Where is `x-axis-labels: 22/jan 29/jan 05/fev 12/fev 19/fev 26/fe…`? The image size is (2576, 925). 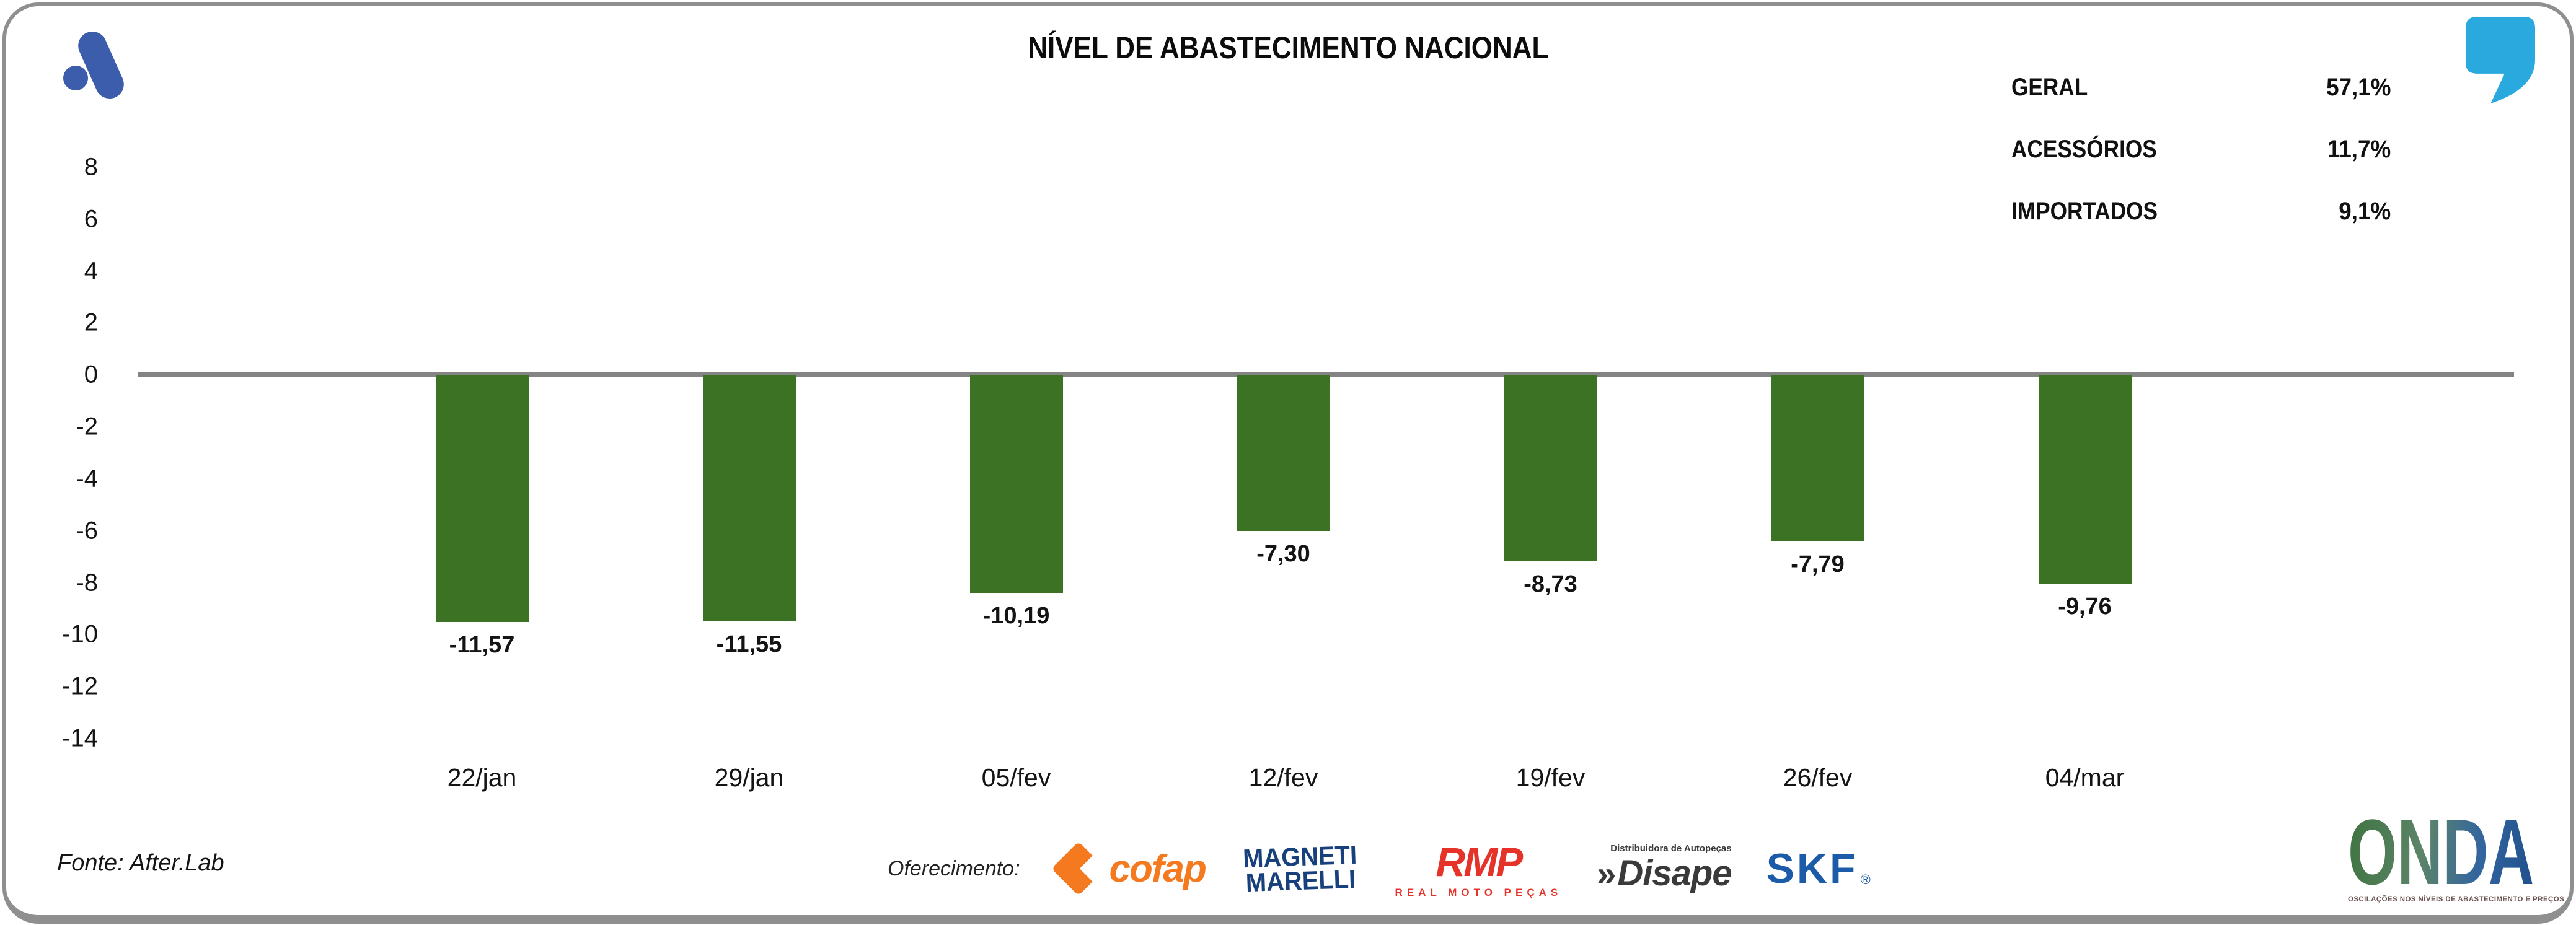 x-axis-labels: 22/jan 29/jan 05/fev 12/fev 19/fev 26/fe… is located at coordinates (1283, 777).